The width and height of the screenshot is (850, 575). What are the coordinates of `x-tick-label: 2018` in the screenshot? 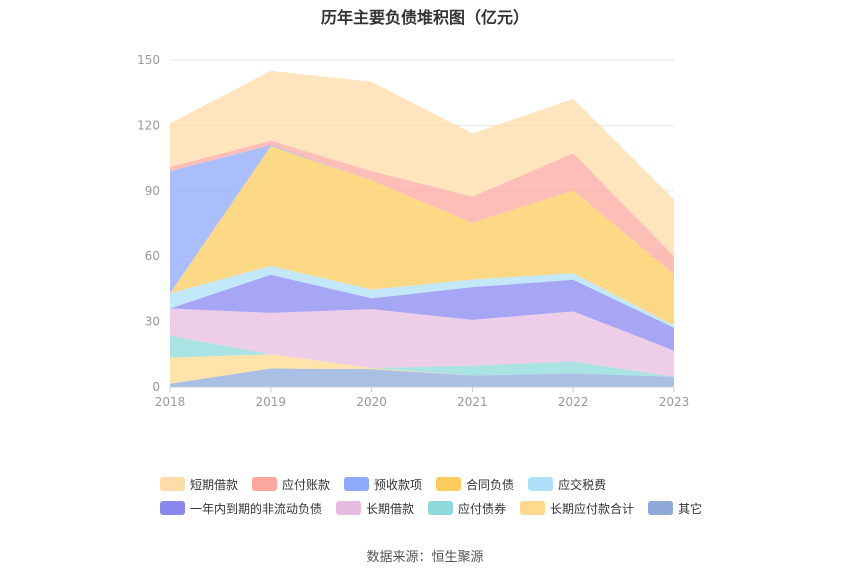 It's located at (170, 402).